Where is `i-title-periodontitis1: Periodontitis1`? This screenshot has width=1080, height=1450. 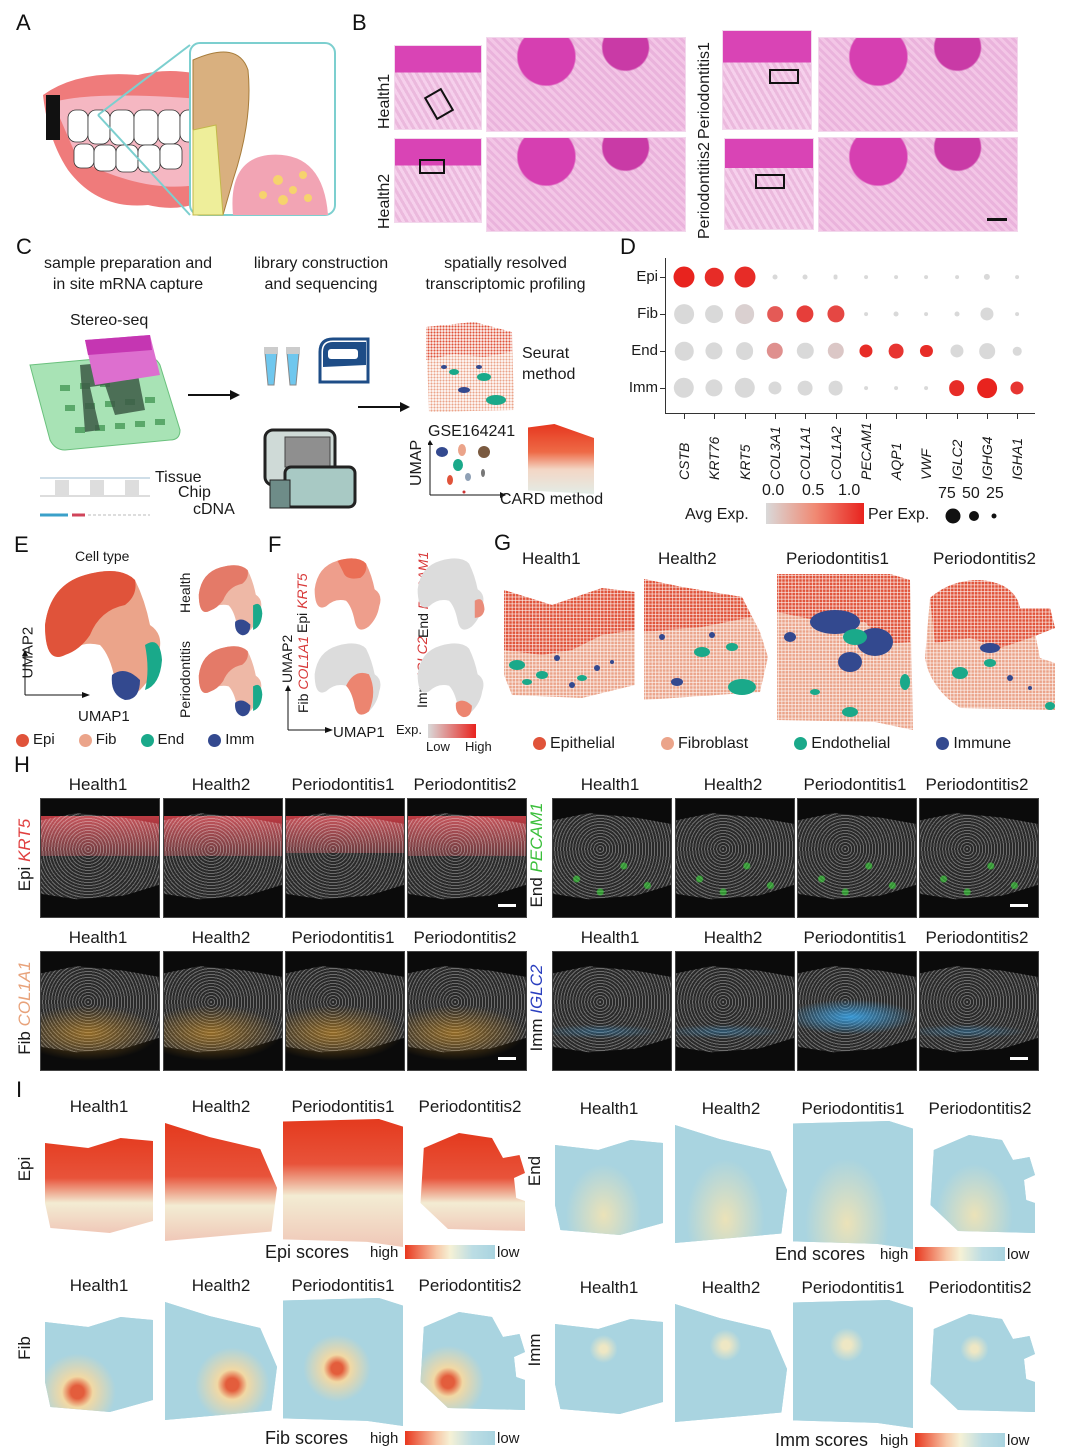 i-title-periodontitis1: Periodontitis1 is located at coordinates (343, 1285).